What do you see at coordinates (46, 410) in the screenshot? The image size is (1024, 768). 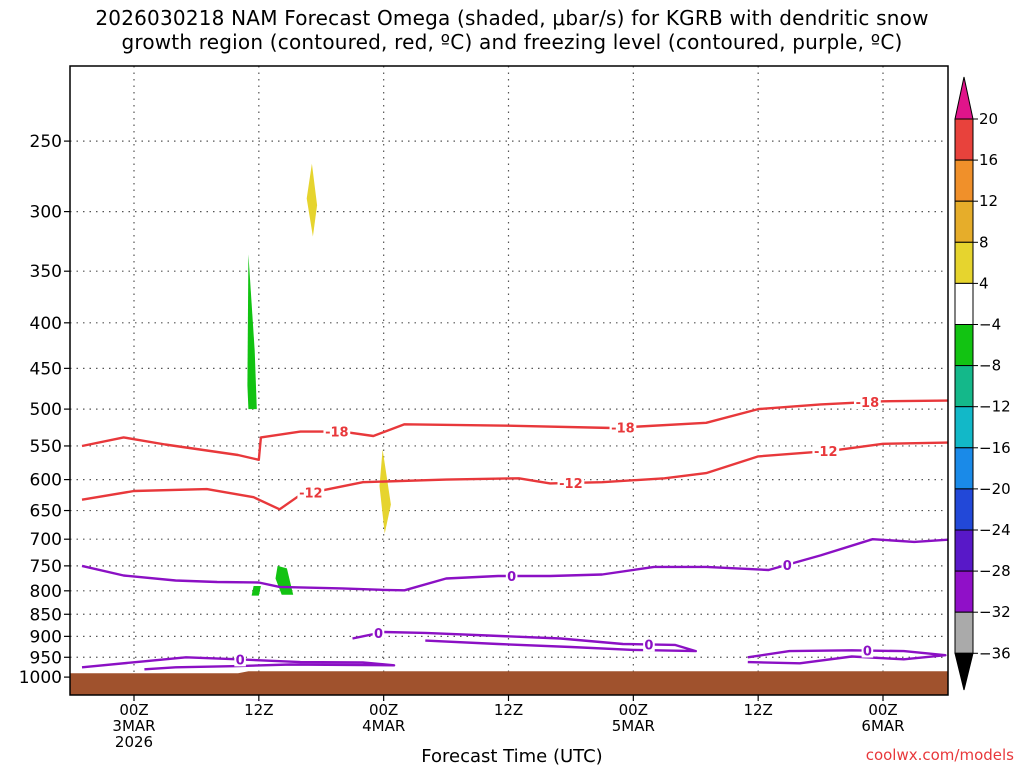 I see `y-tick-label-500: 500` at bounding box center [46, 410].